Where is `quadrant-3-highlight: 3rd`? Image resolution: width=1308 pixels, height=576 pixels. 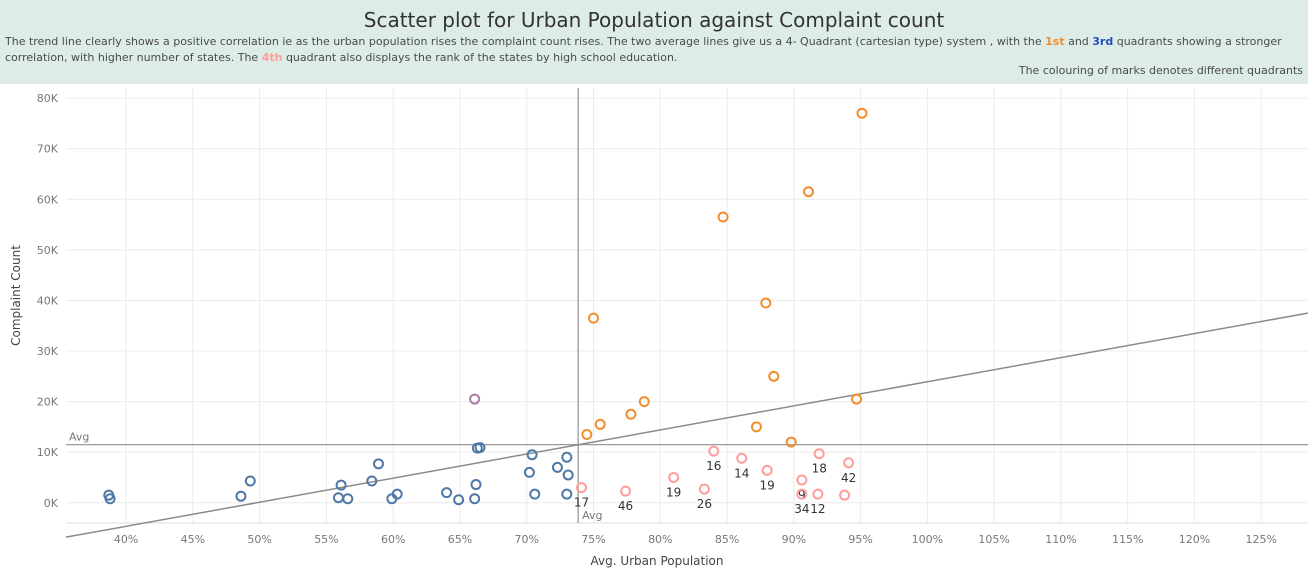
quadrant-3-highlight: 3rd is located at coordinates (1103, 41).